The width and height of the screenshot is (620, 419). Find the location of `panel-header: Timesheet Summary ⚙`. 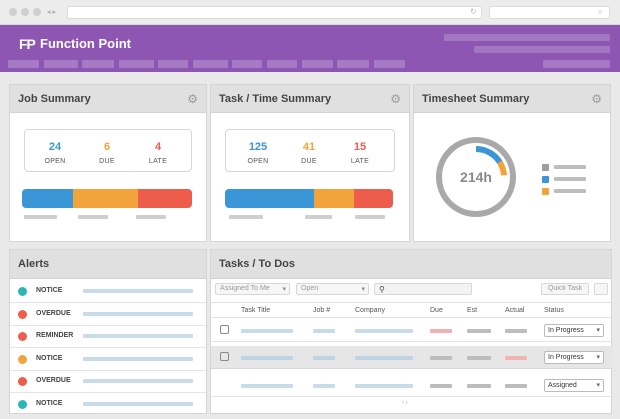

panel-header: Timesheet Summary ⚙ is located at coordinates (512, 99).